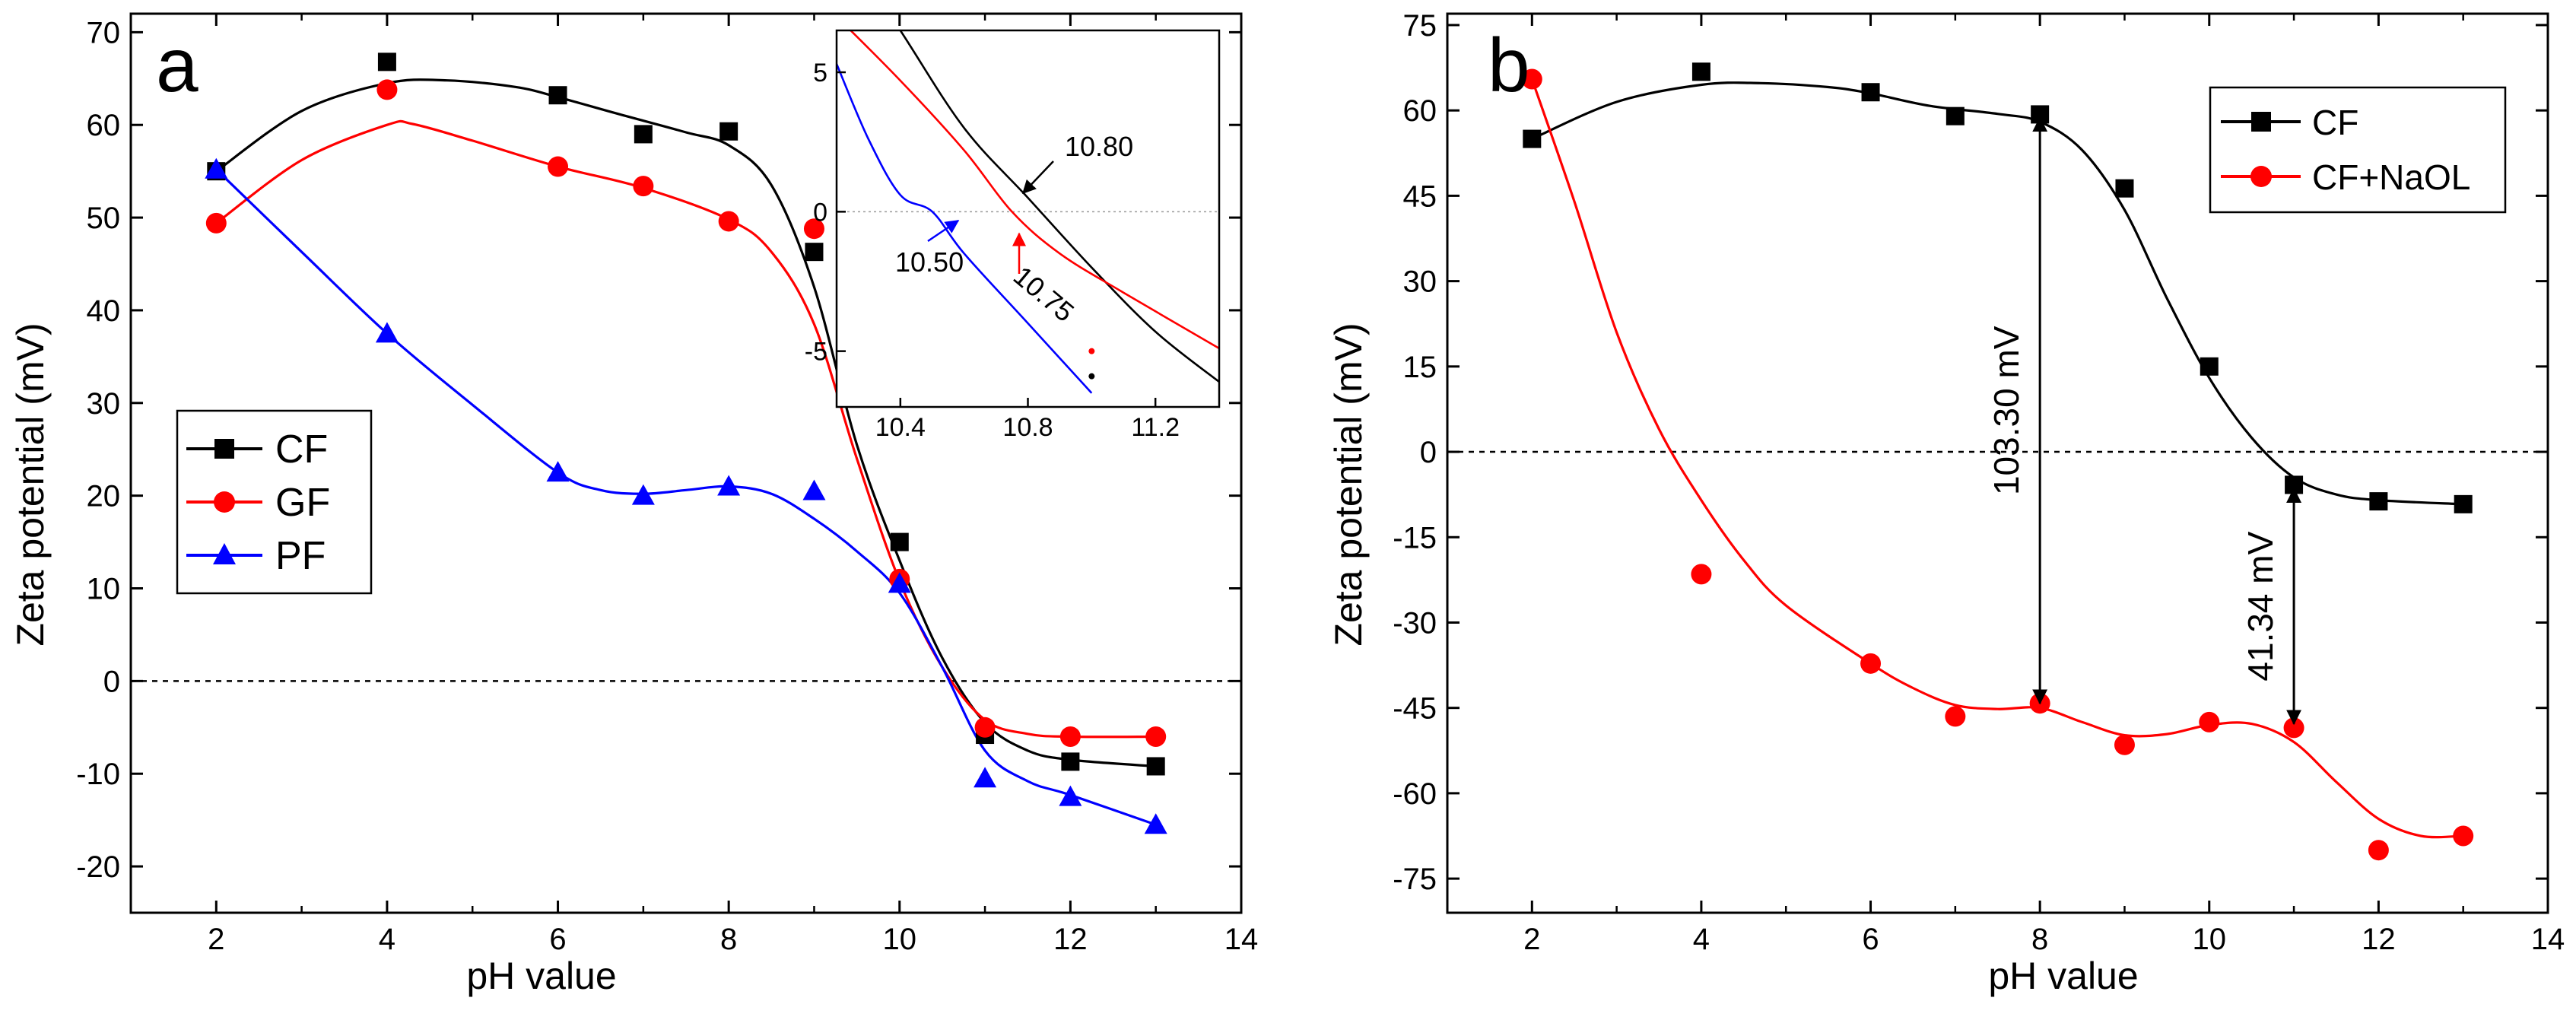  I want to click on y-tick-label: -45, so click(1415, 709).